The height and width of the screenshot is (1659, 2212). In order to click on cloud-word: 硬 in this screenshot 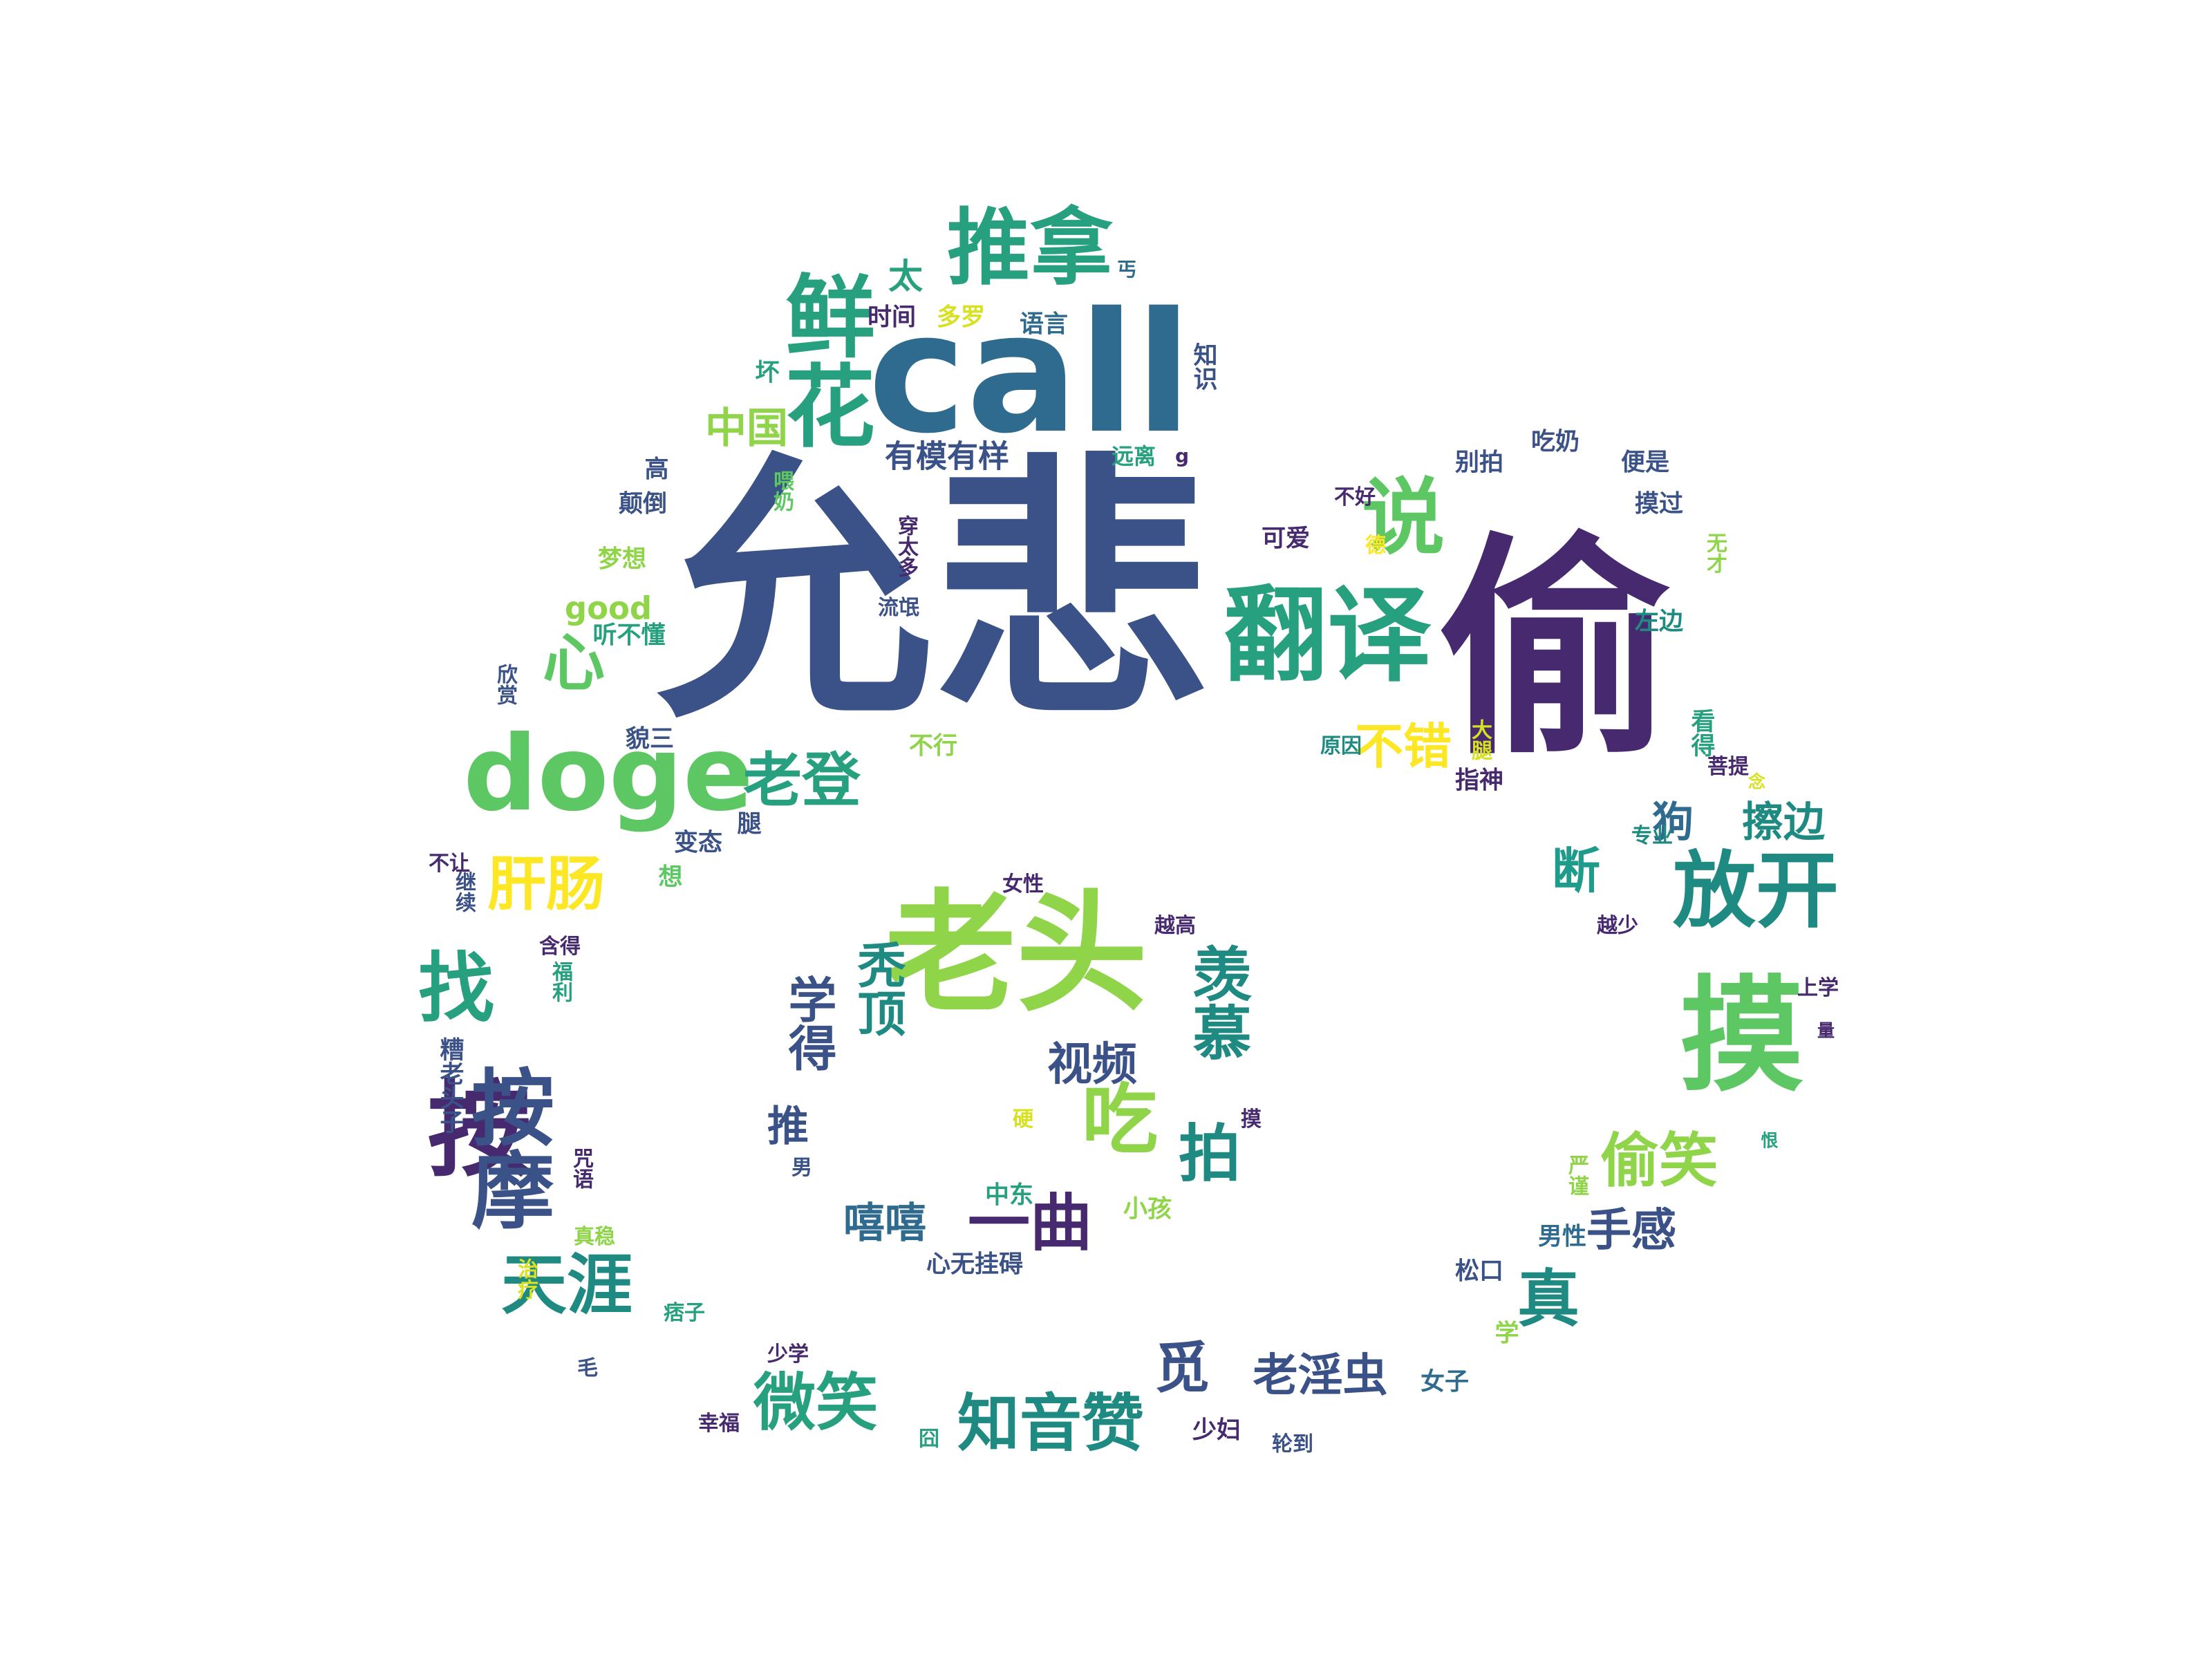, I will do `click(1023, 1119)`.